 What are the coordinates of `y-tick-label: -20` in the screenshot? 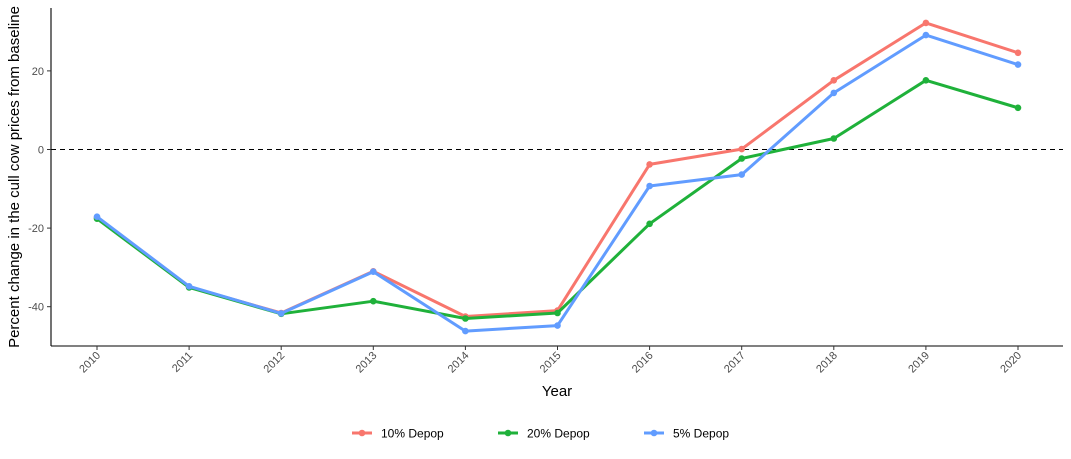 It's located at (36, 229).